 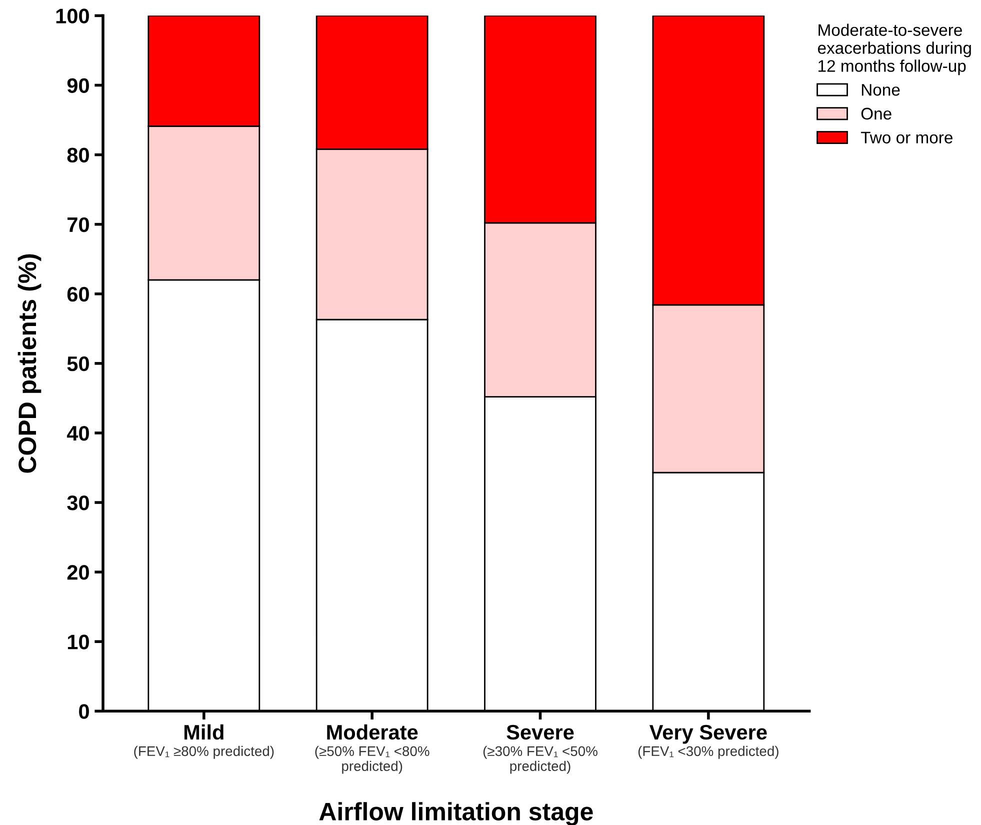 I want to click on y-tick-label: 10, so click(x=78, y=642).